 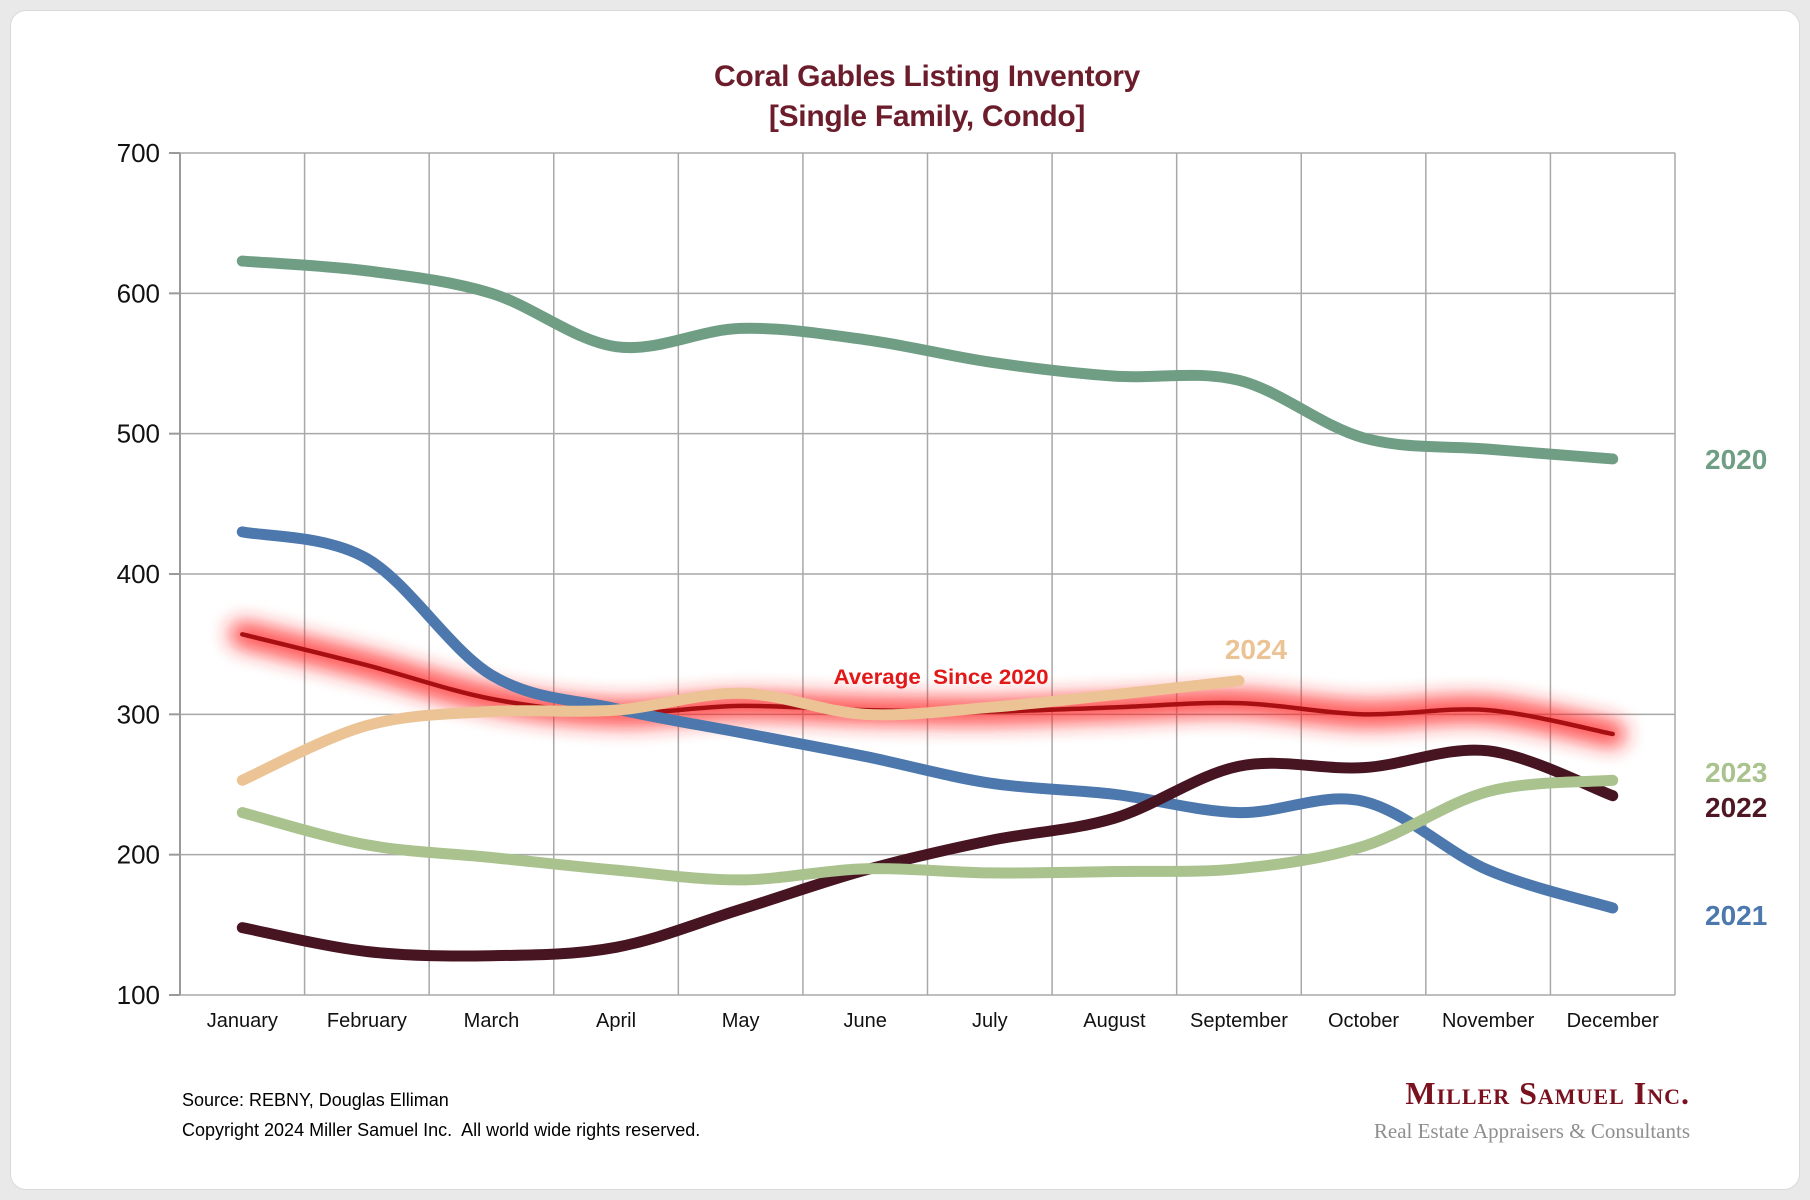 I want to click on series-line-2022, so click(x=927, y=853).